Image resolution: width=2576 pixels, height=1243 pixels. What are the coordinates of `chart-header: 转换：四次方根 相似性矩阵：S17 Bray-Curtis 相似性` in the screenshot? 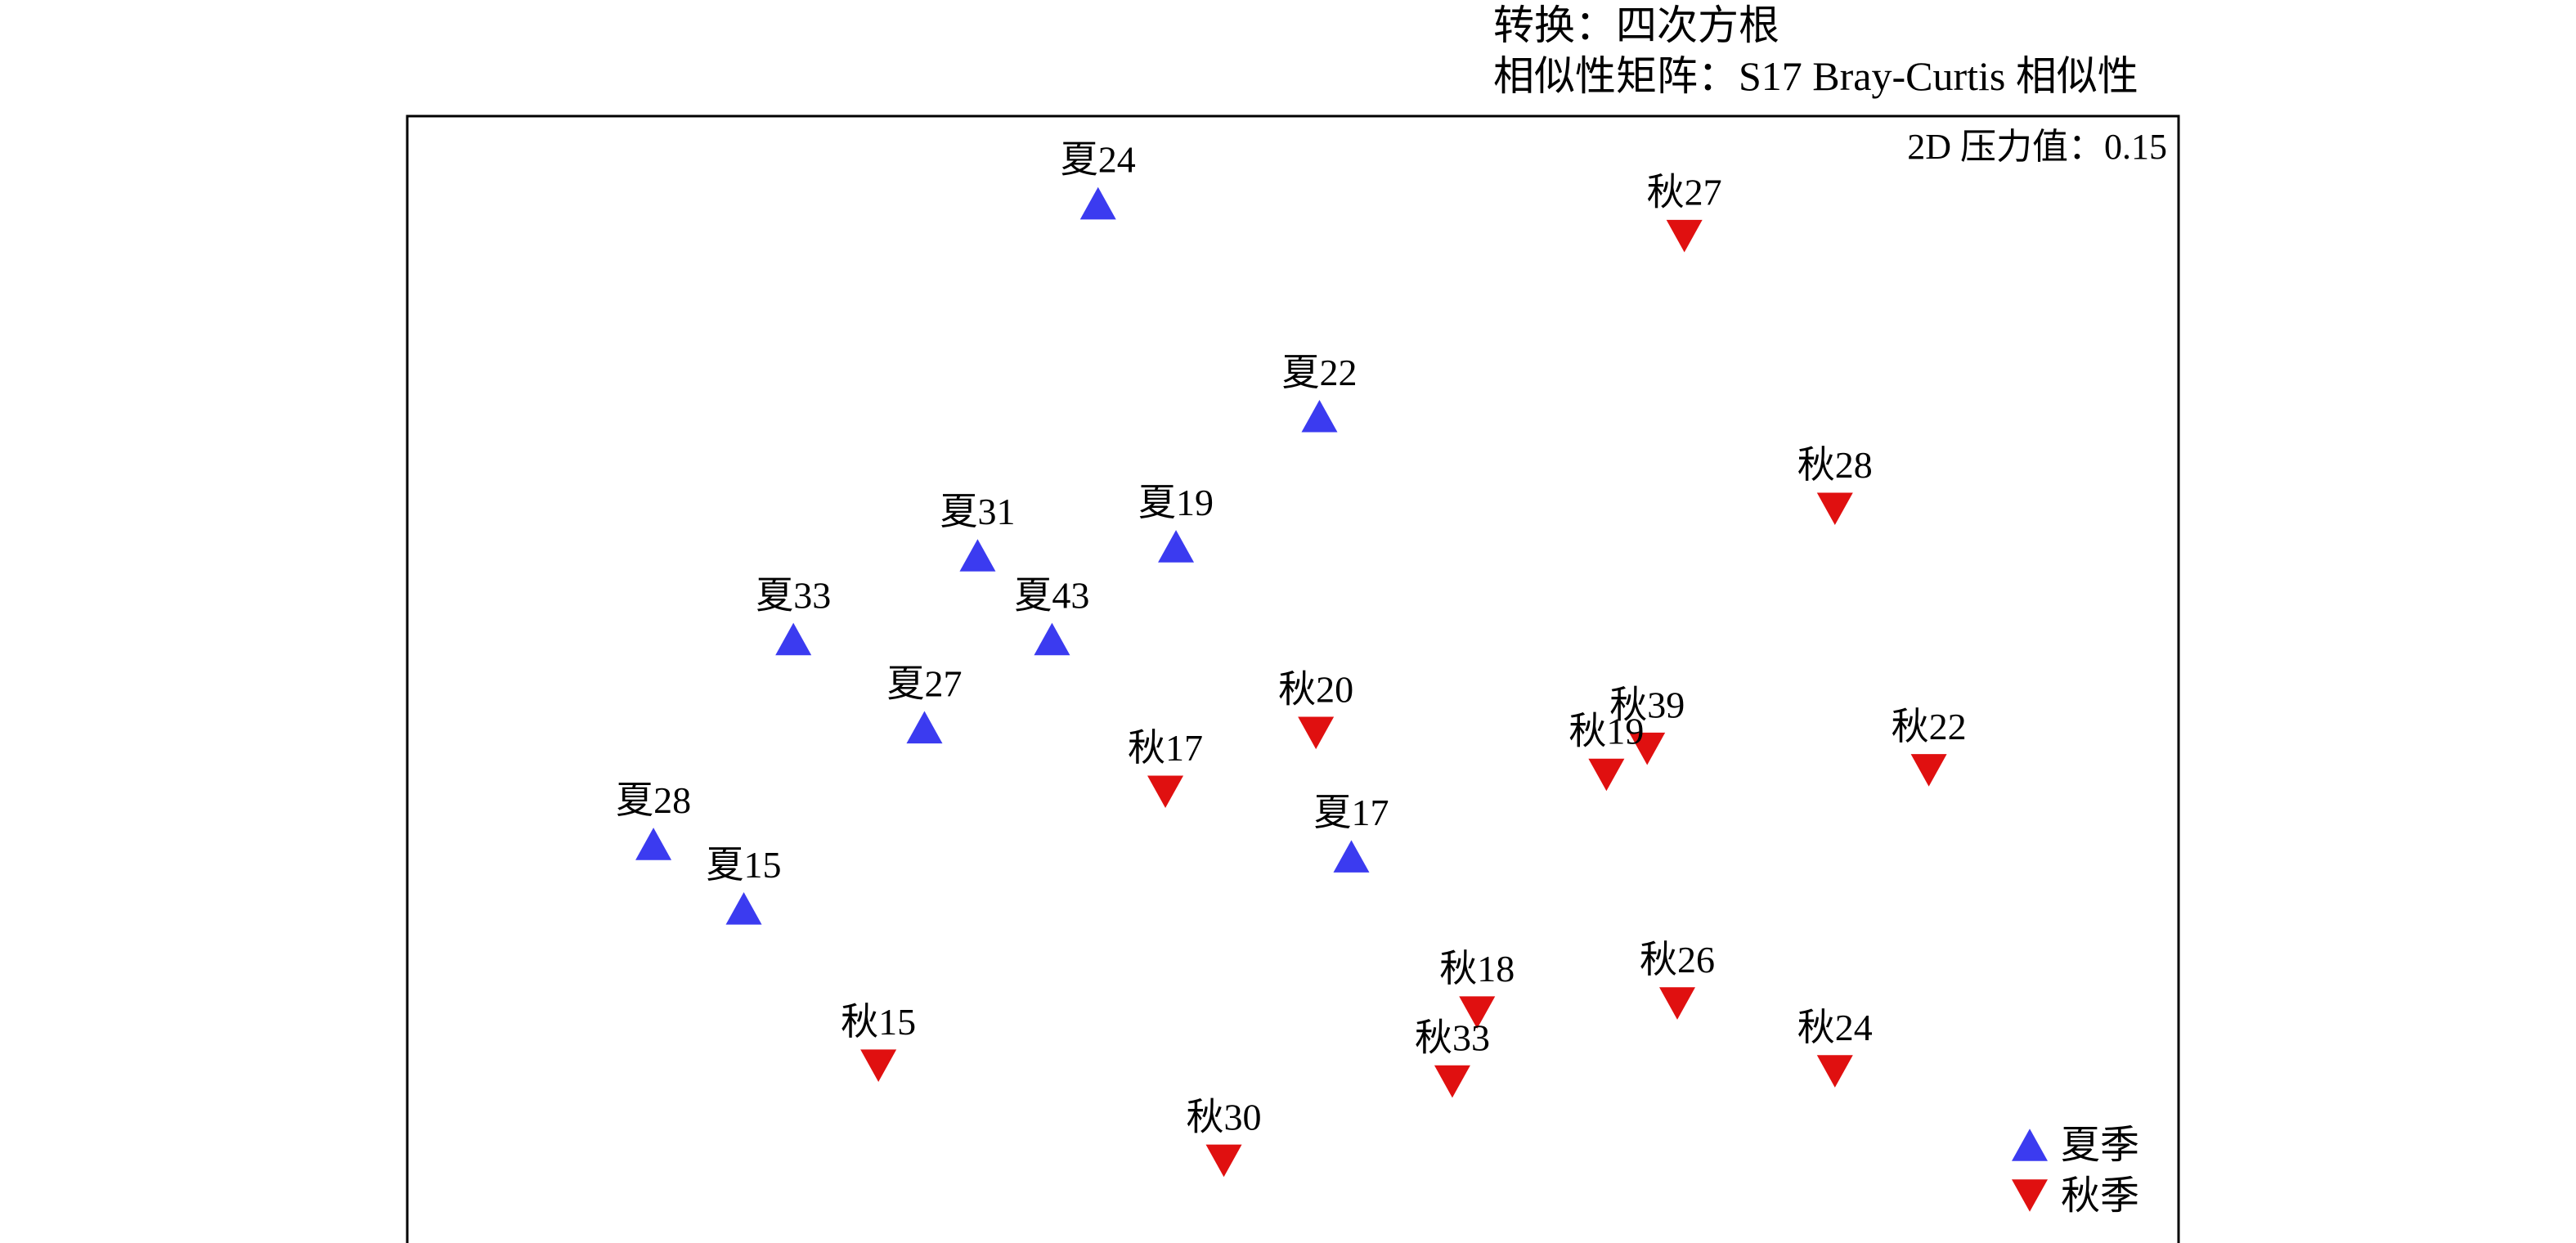 It's located at (1815, 50).